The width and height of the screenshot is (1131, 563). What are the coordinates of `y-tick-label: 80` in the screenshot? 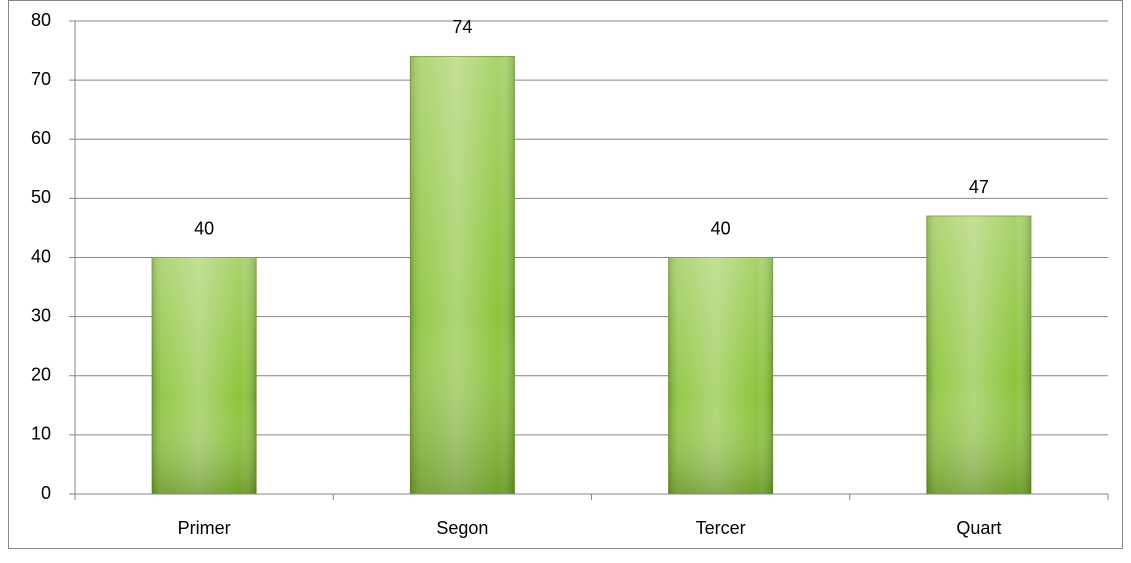 It's located at (41, 20).